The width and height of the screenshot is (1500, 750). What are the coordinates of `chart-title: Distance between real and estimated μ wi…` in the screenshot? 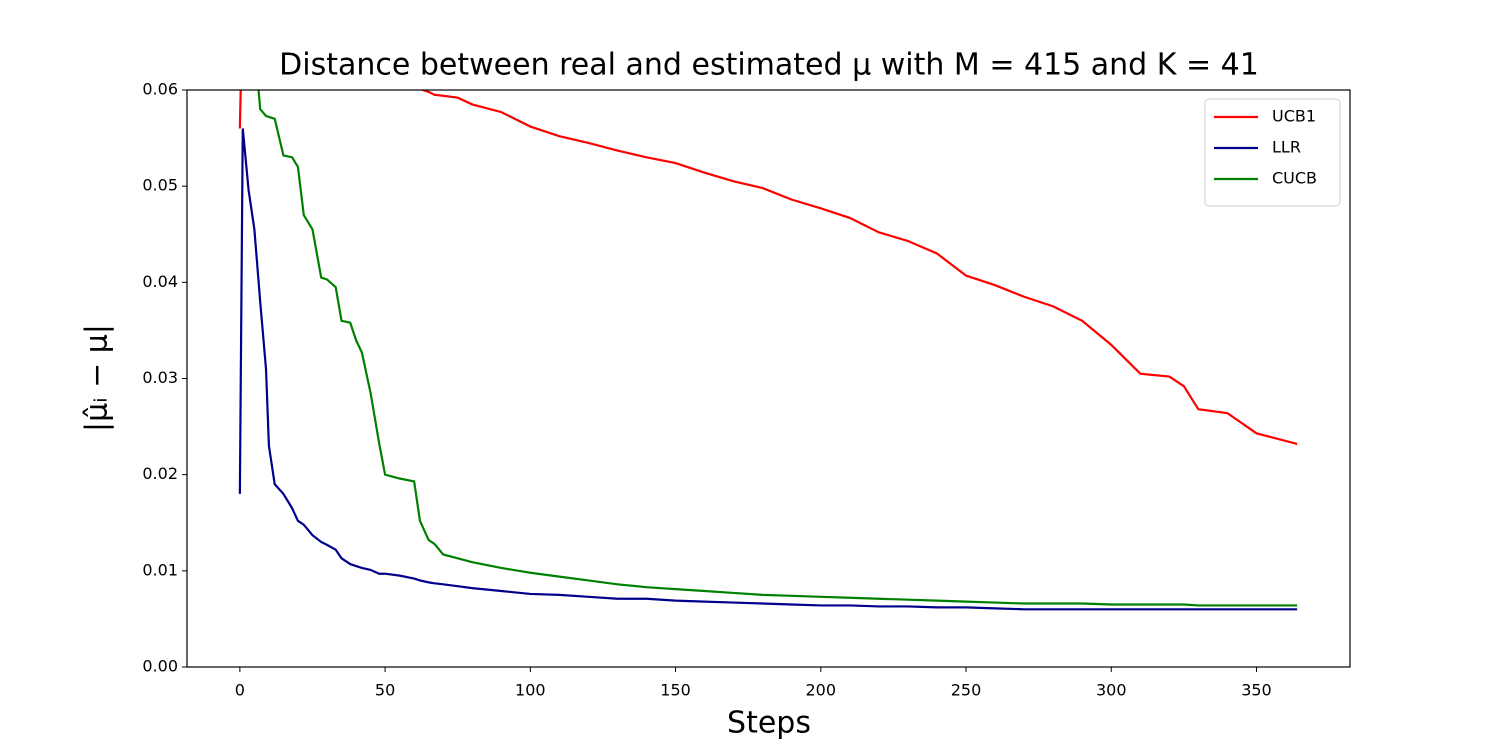 It's located at (769, 65).